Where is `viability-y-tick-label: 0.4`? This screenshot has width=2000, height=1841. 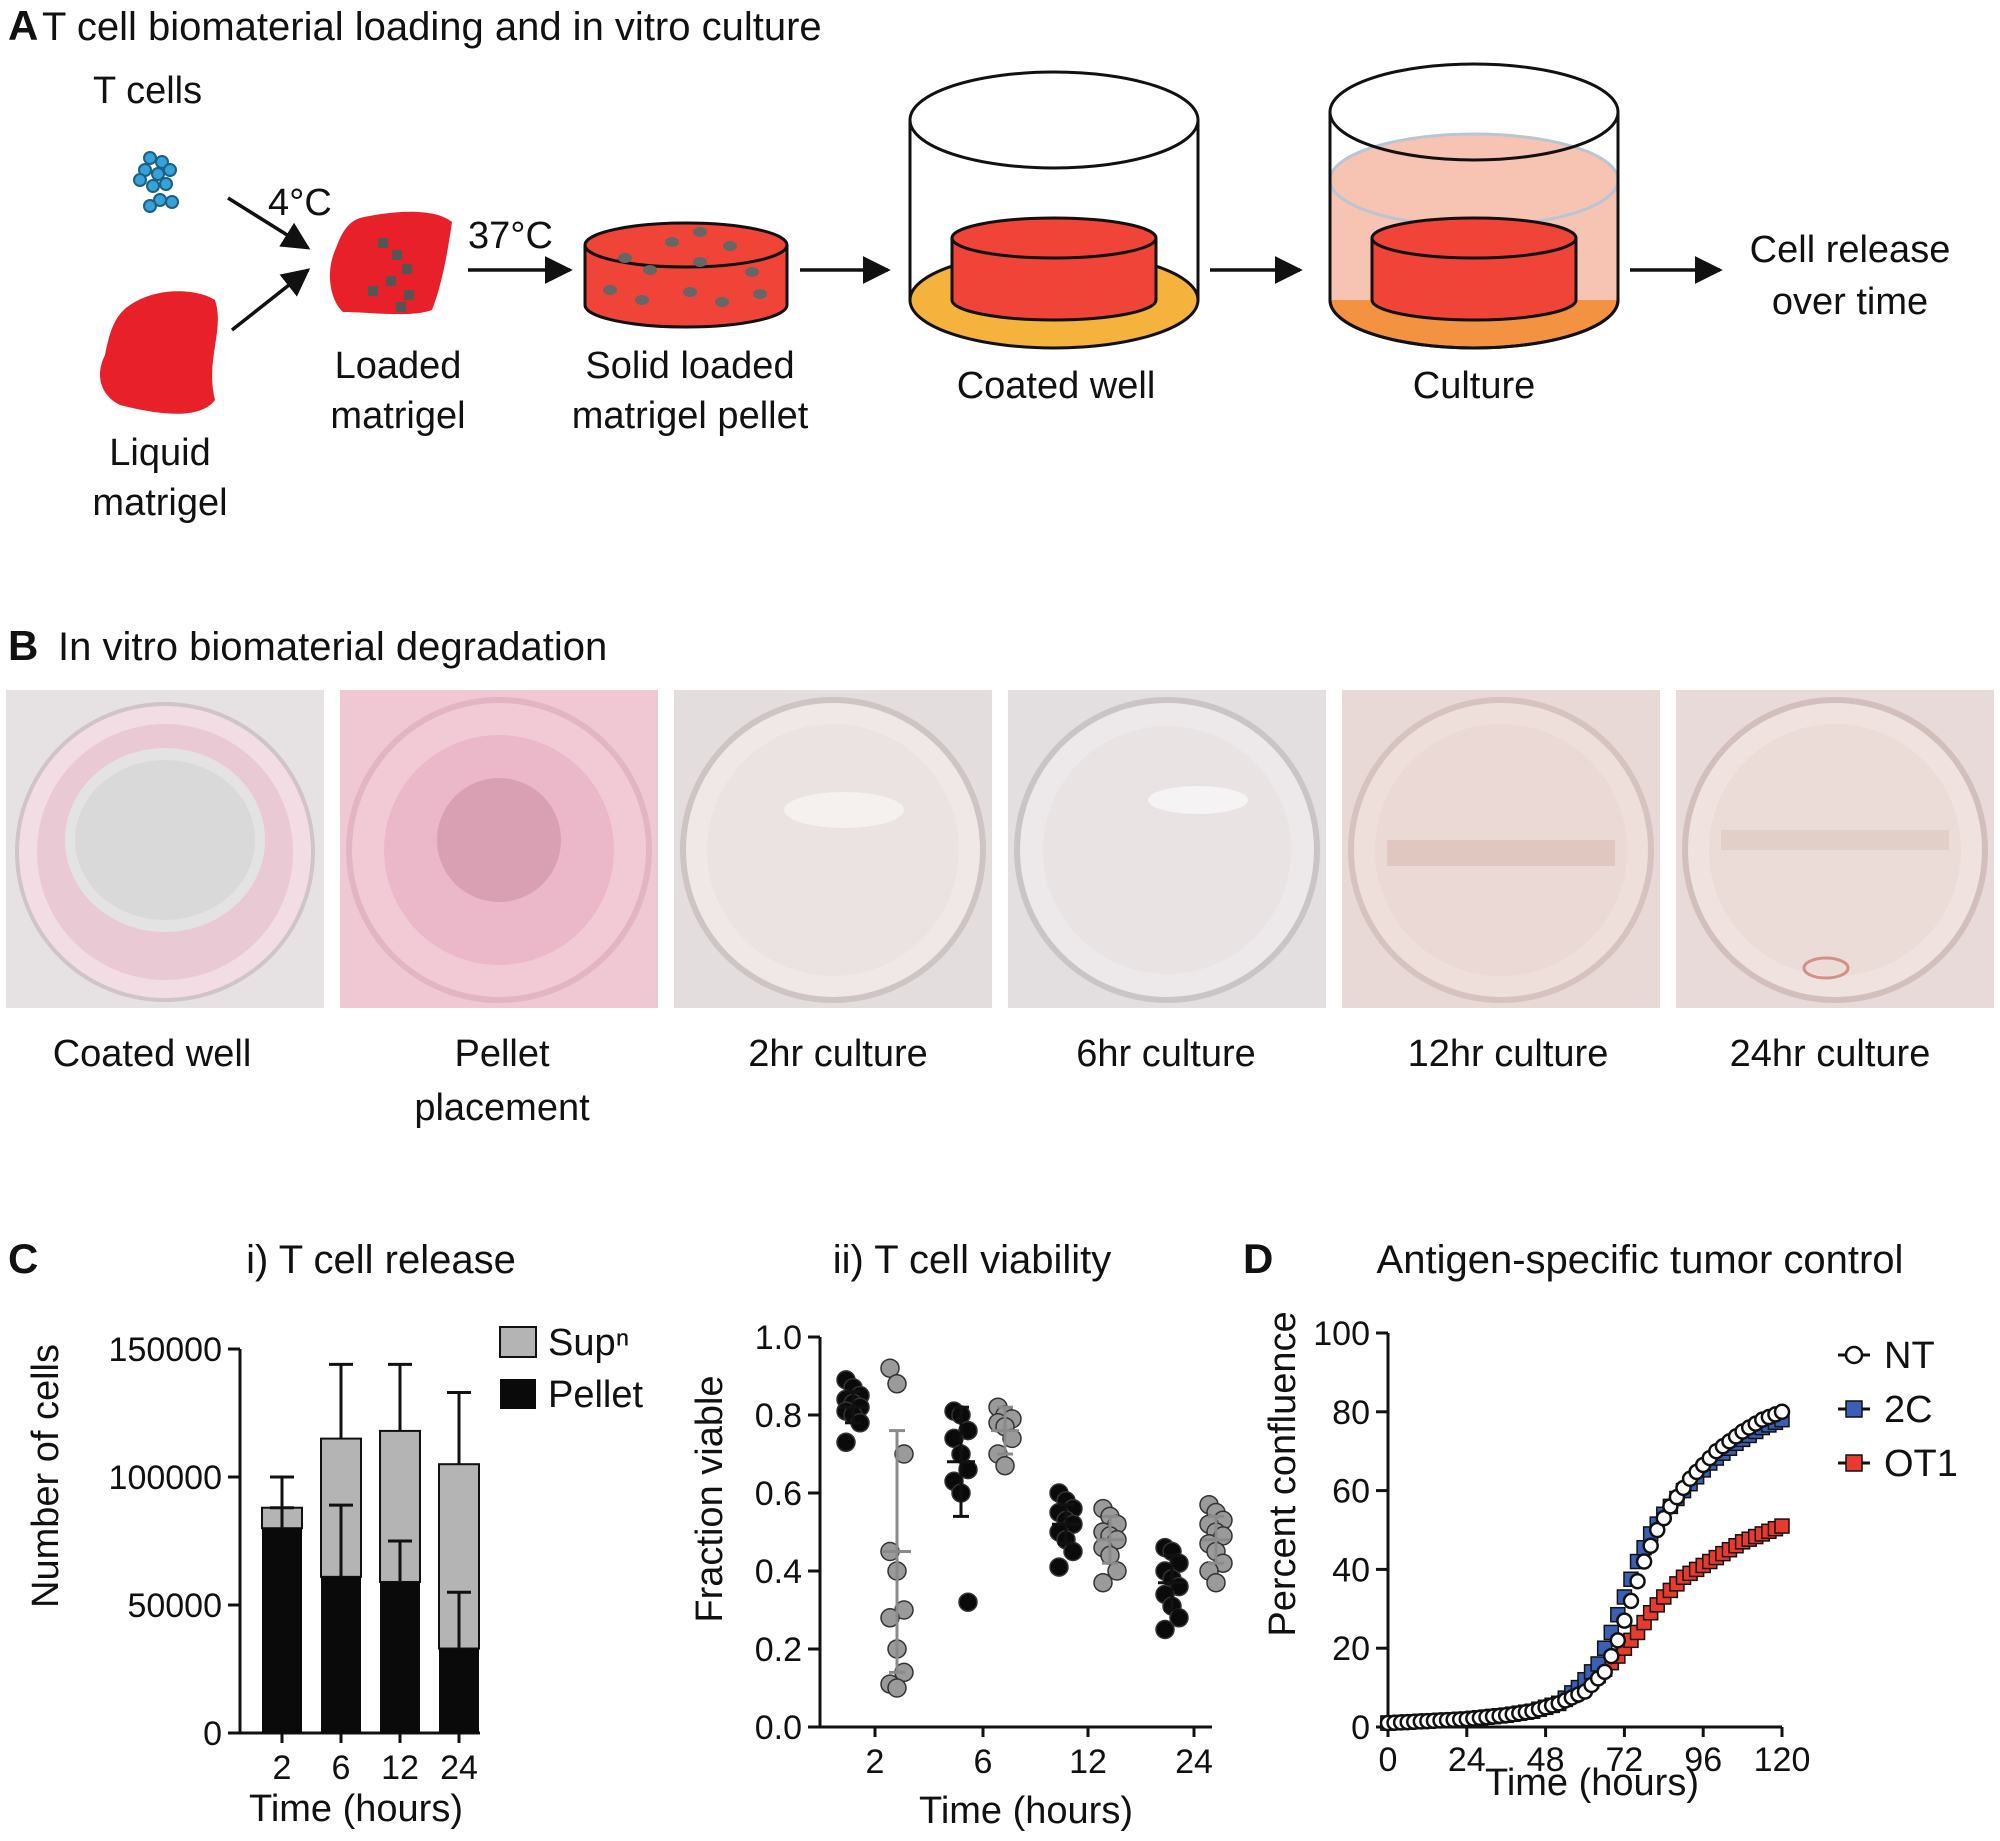
viability-y-tick-label: 0.4 is located at coordinates (778, 1572).